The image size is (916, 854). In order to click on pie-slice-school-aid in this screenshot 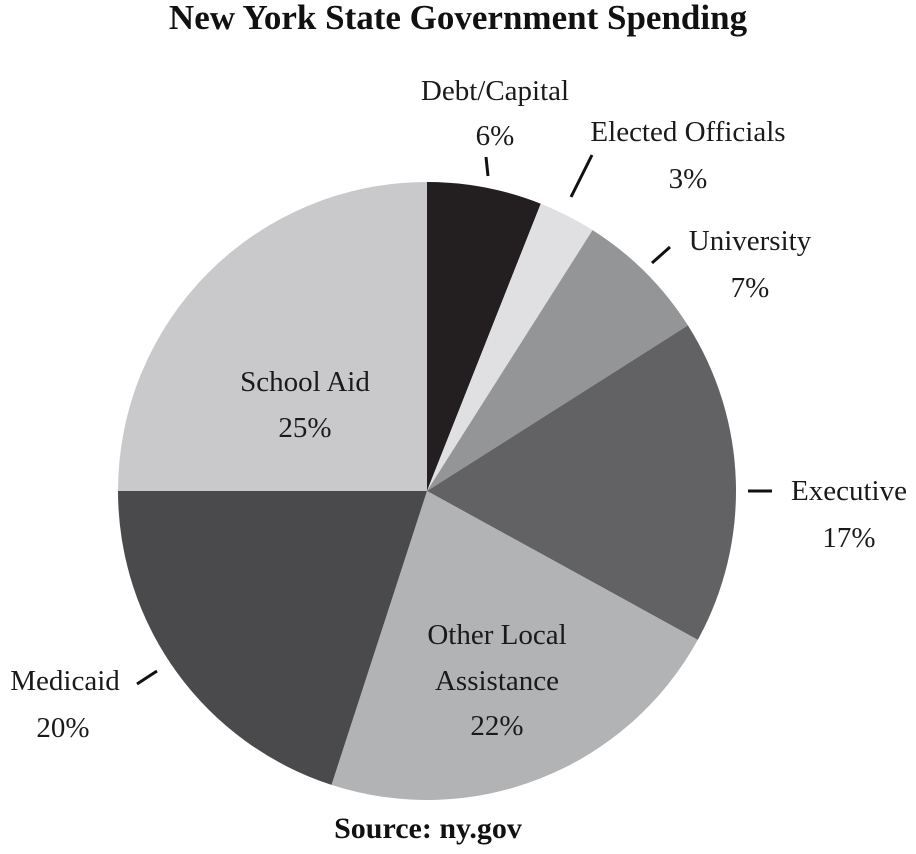, I will do `click(272, 336)`.